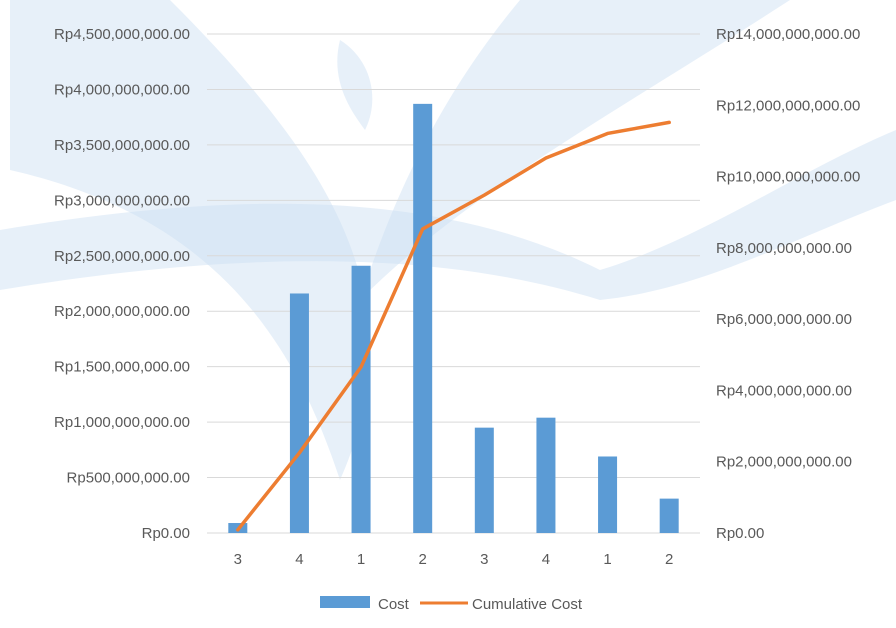 The height and width of the screenshot is (628, 896). I want to click on left-tick-label: Rp4,000,000,000.00, so click(122, 89).